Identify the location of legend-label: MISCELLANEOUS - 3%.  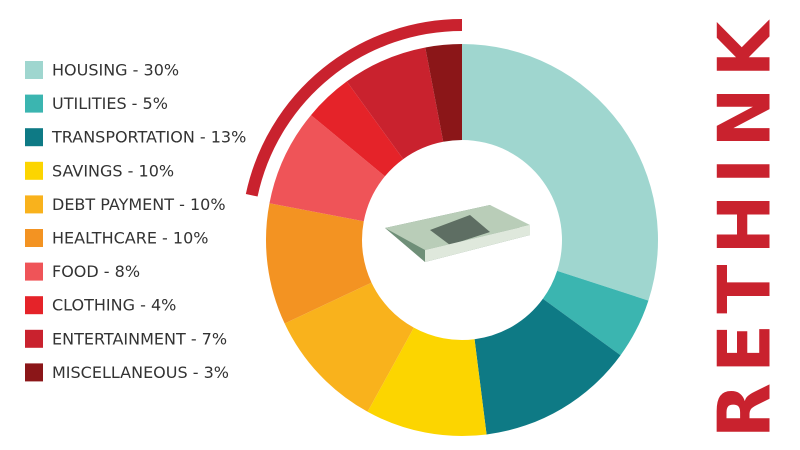
(140, 372).